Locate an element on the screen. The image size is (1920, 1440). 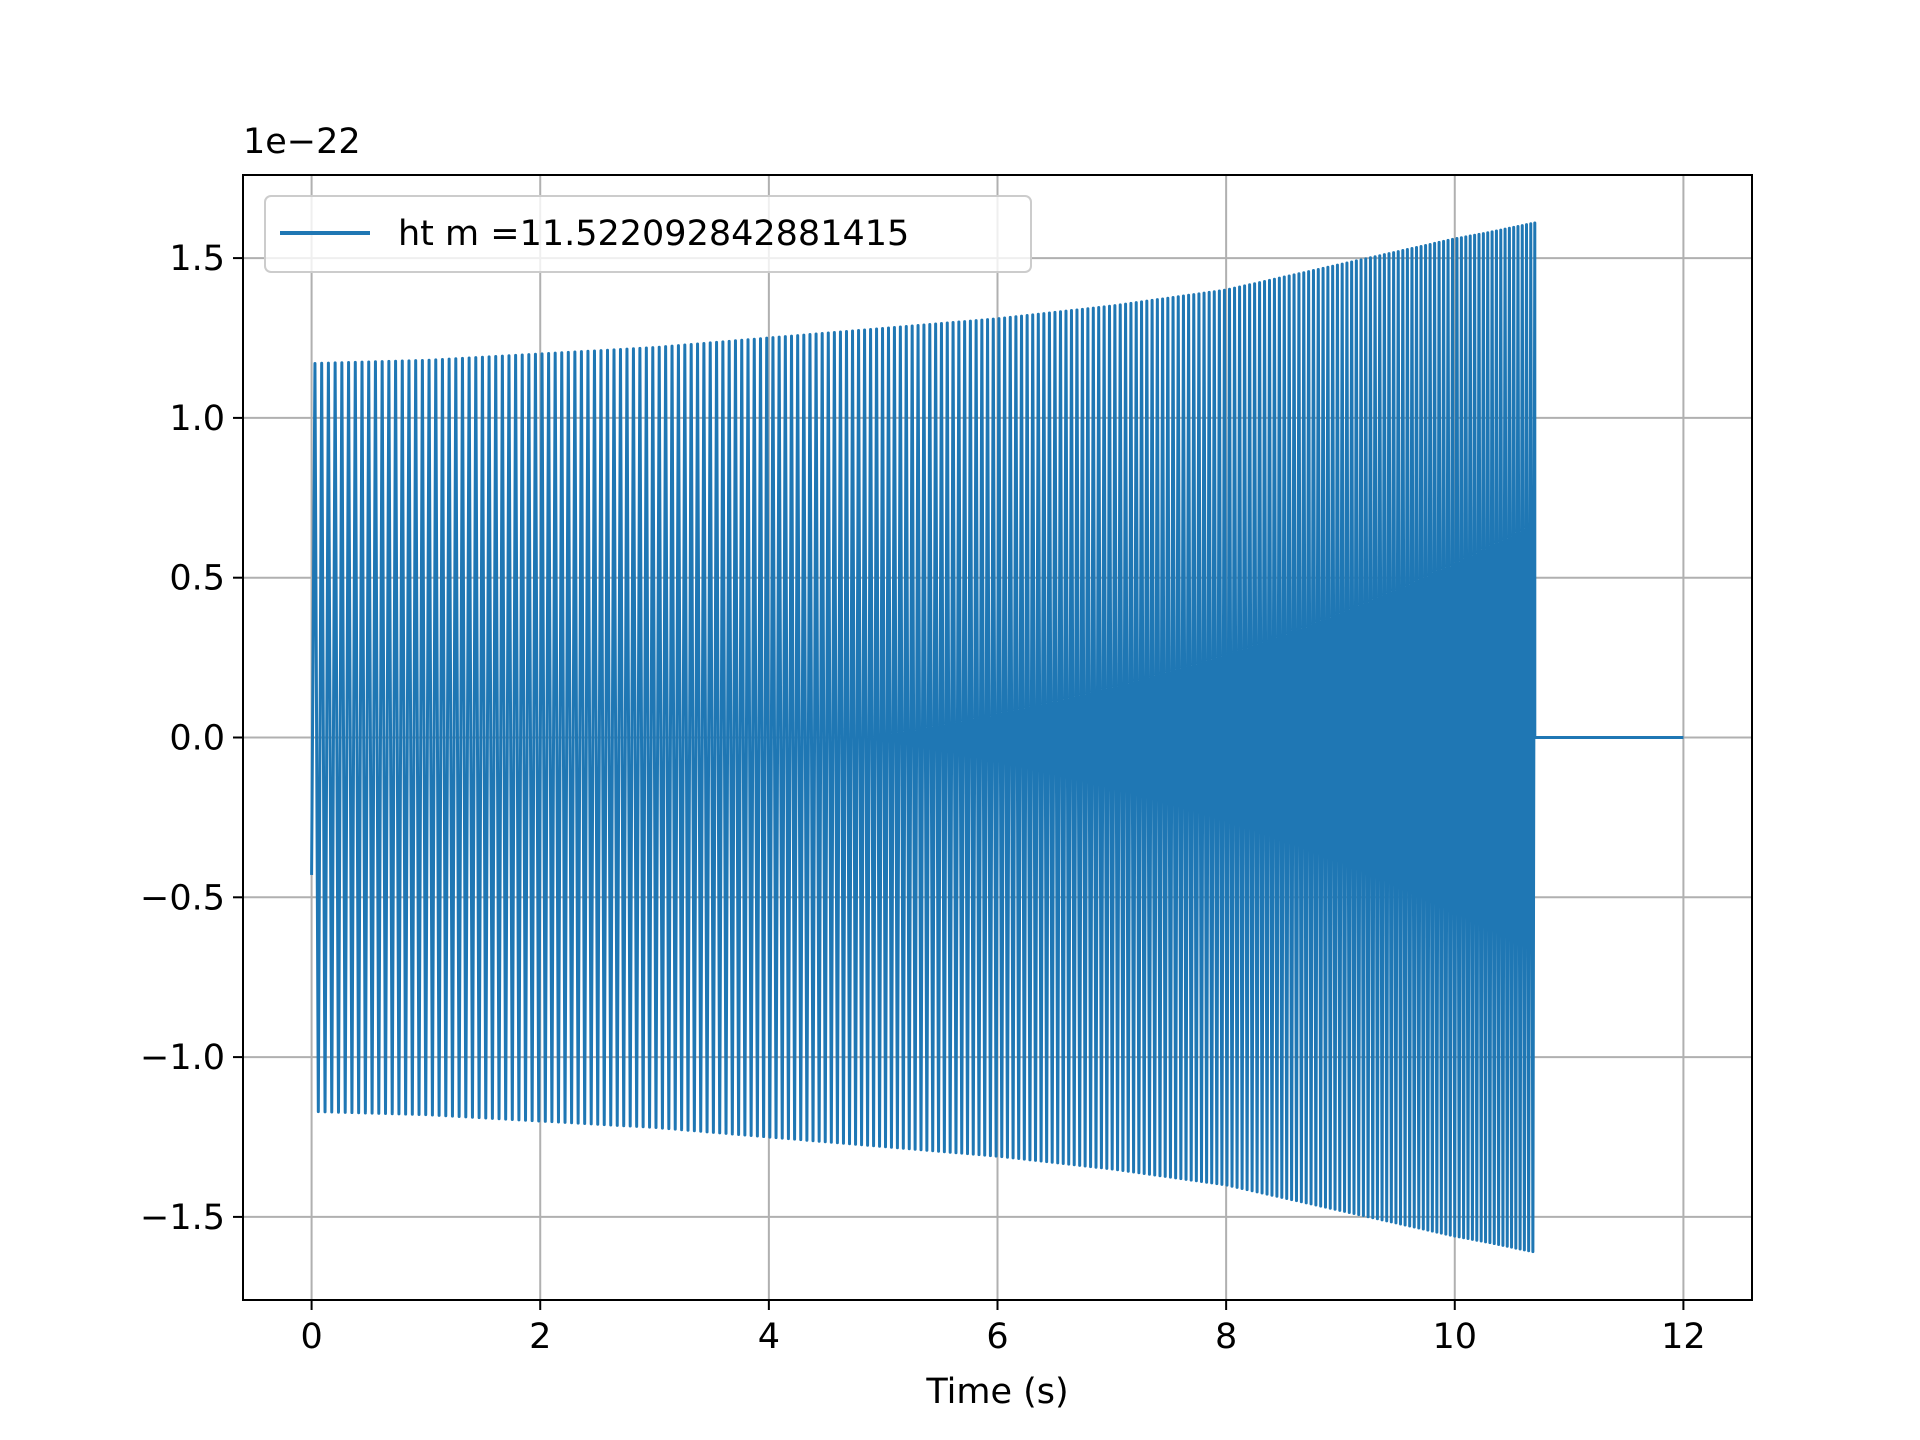
y-offset-label: 1e−22 is located at coordinates (302, 142).